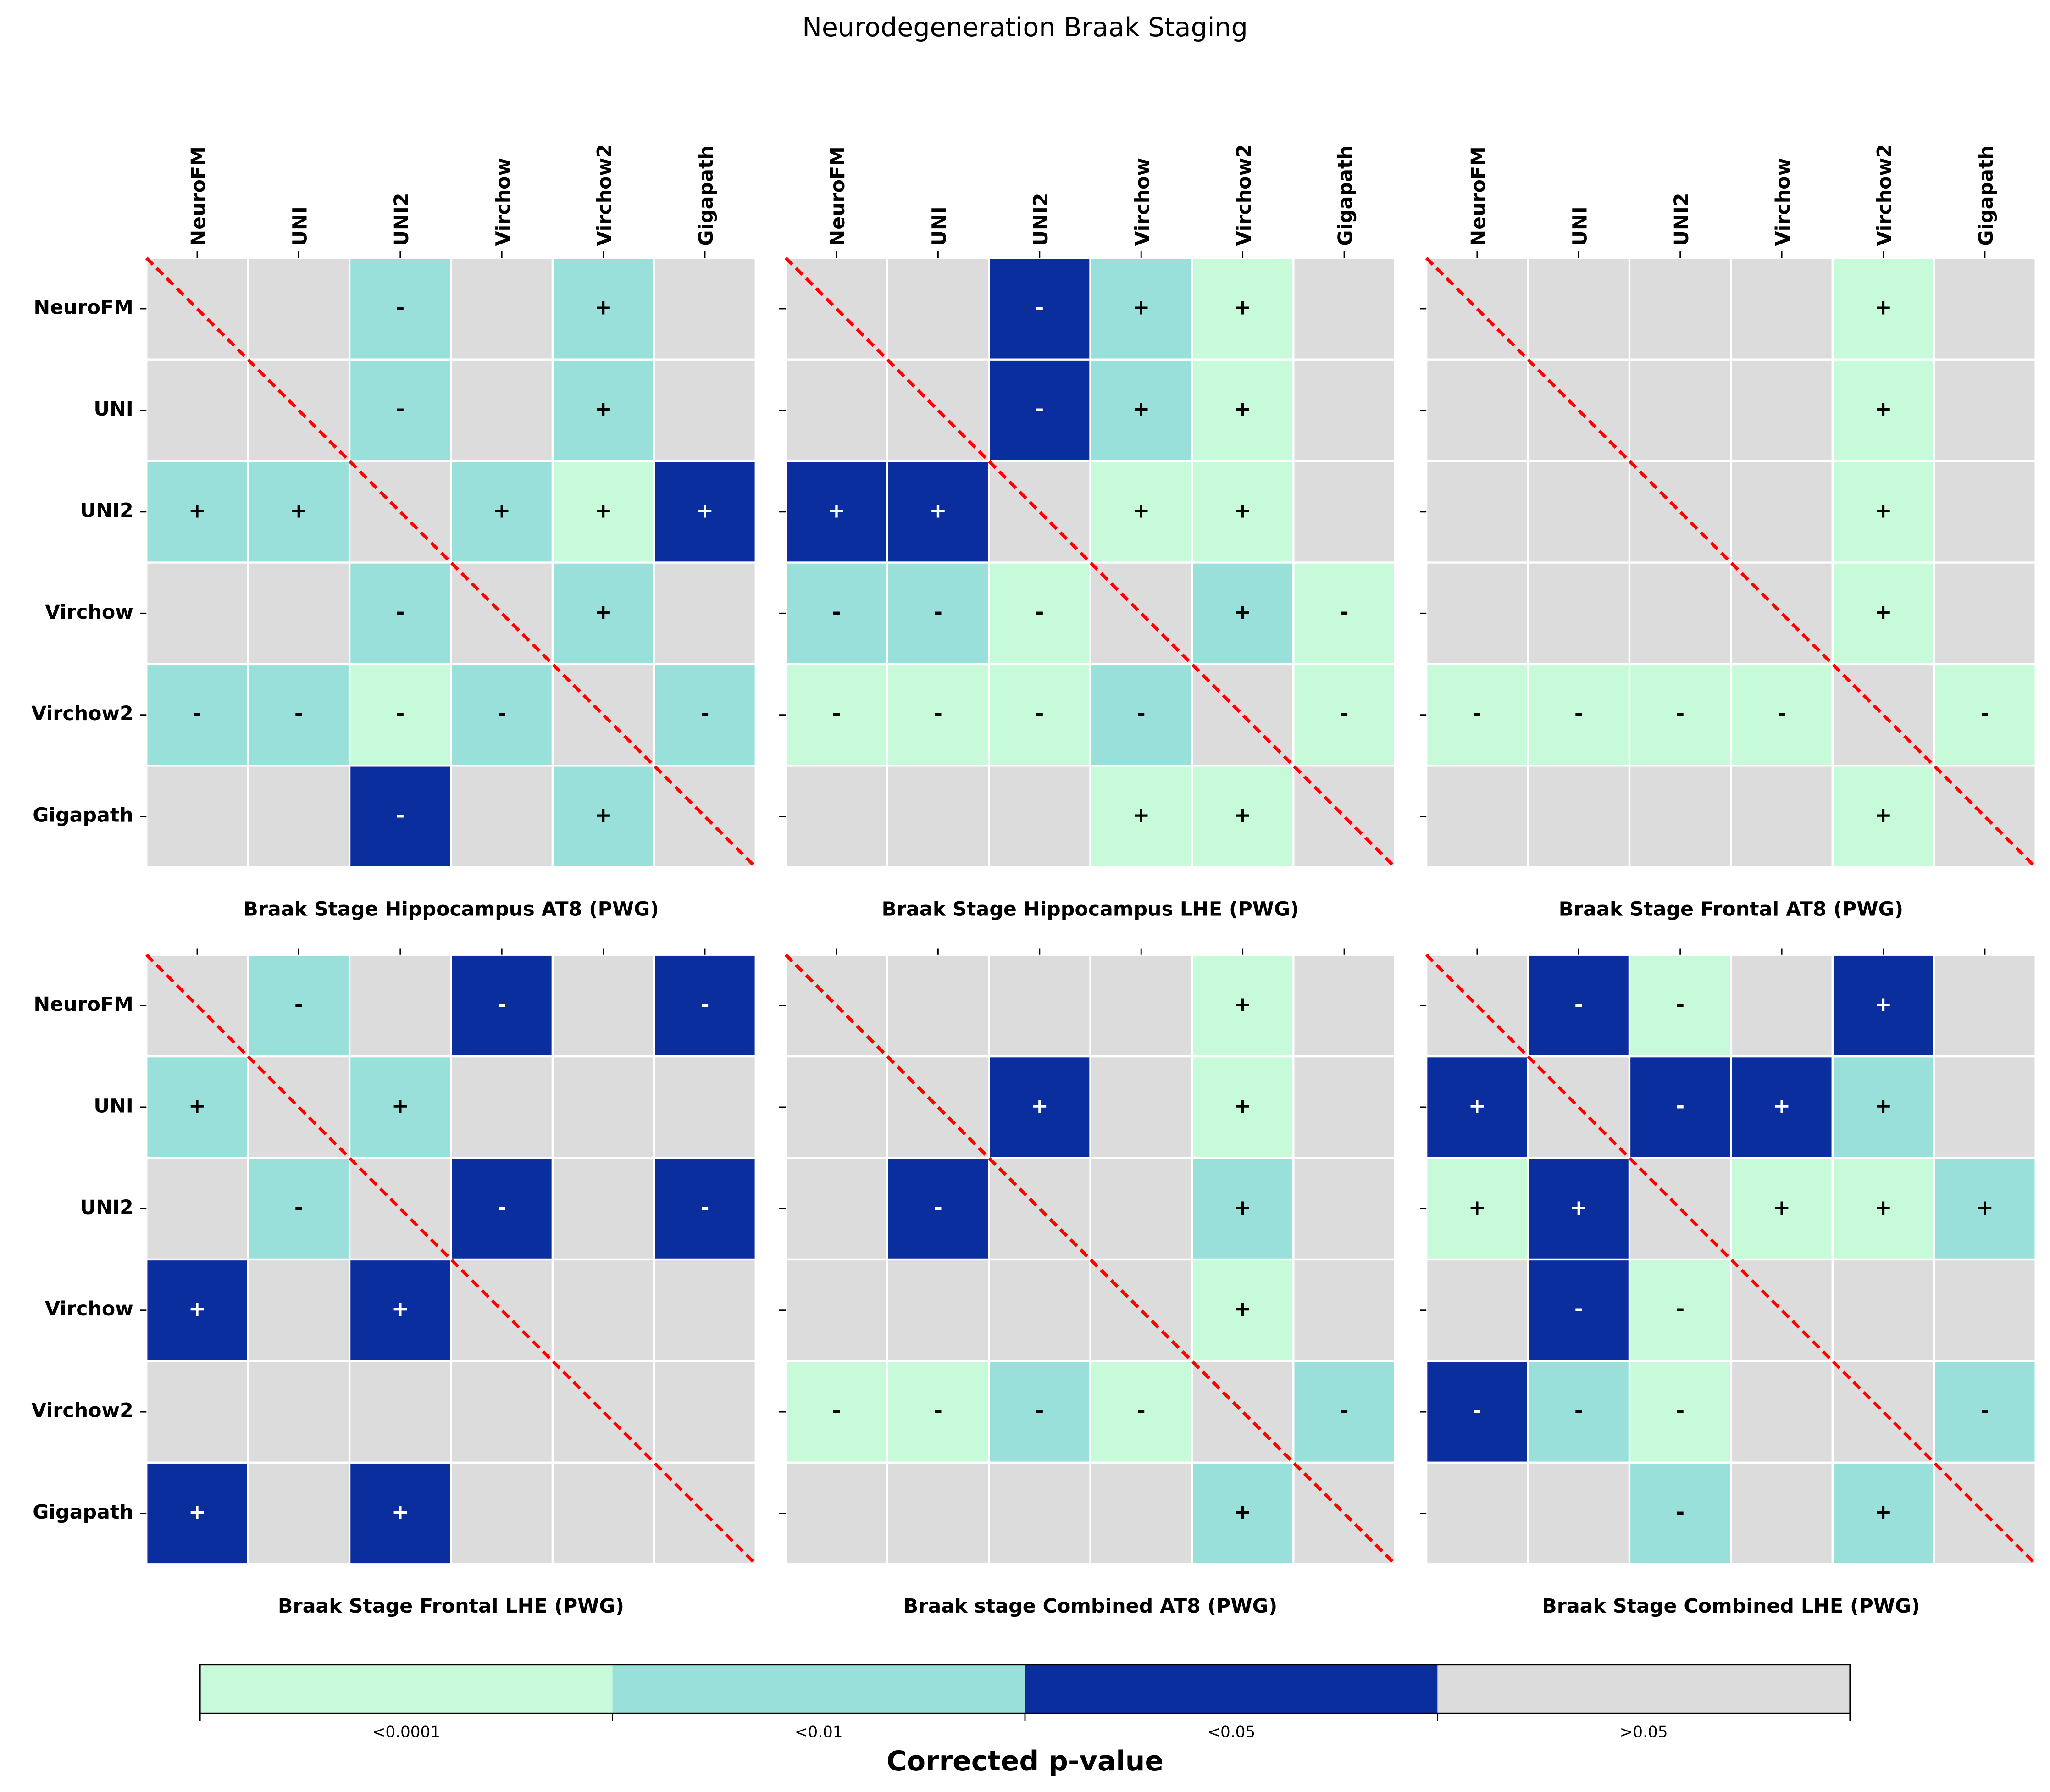 This screenshot has height=1792, width=2050. I want to click on column-label: Gigapath, so click(1345, 195).